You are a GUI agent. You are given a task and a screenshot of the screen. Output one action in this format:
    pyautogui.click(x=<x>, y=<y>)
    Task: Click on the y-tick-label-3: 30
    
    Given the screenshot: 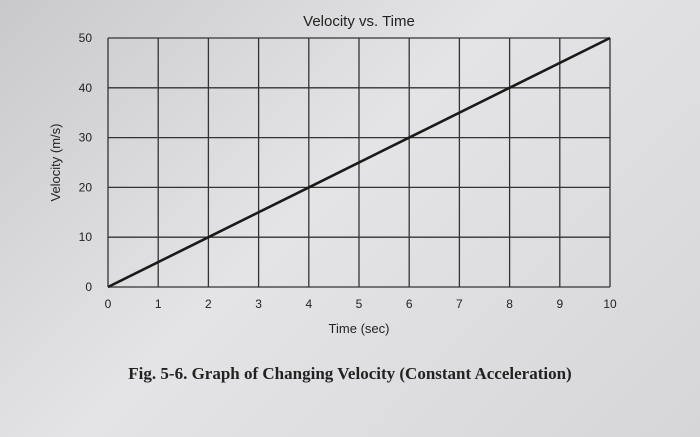 What is the action you would take?
    pyautogui.click(x=86, y=138)
    